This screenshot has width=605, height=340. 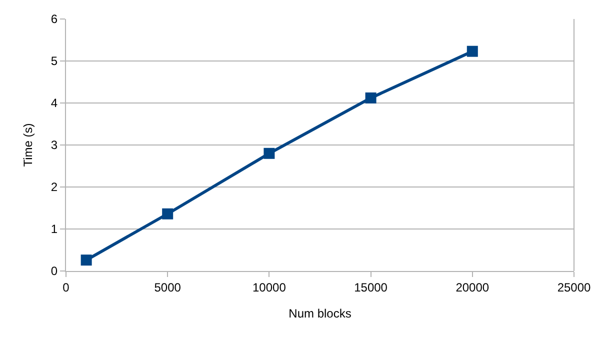 What do you see at coordinates (168, 287) in the screenshot?
I see `x-tick-label: 5000` at bounding box center [168, 287].